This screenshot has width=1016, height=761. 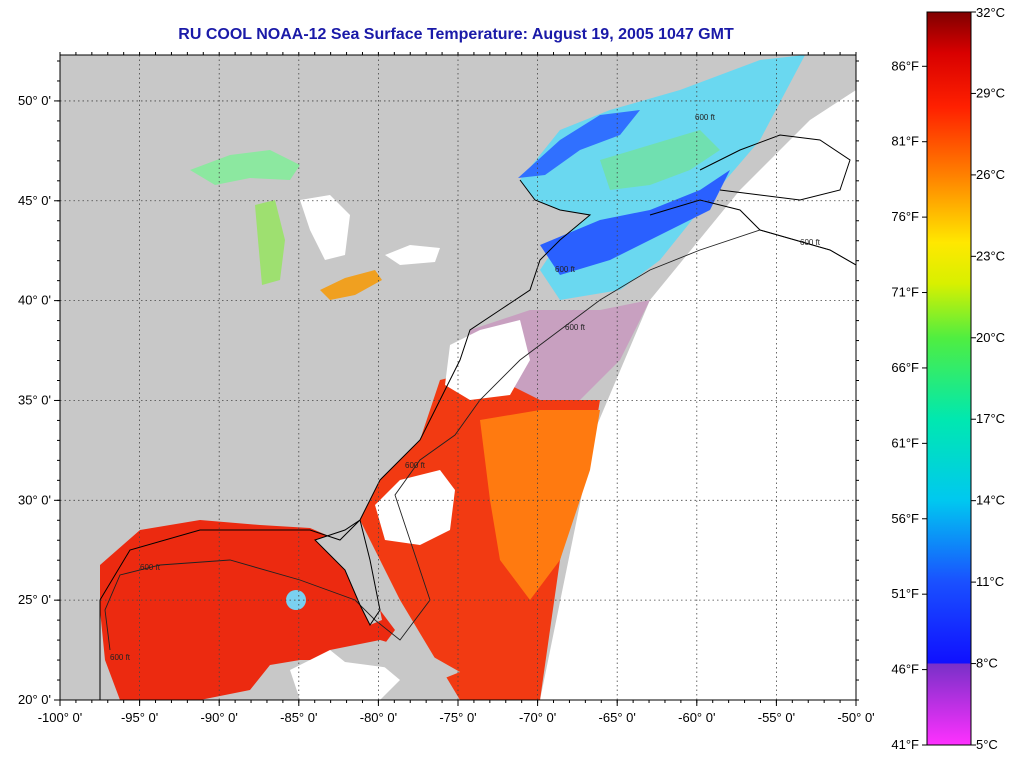 I want to click on colorbar-label-f: 81°F, so click(x=905, y=141).